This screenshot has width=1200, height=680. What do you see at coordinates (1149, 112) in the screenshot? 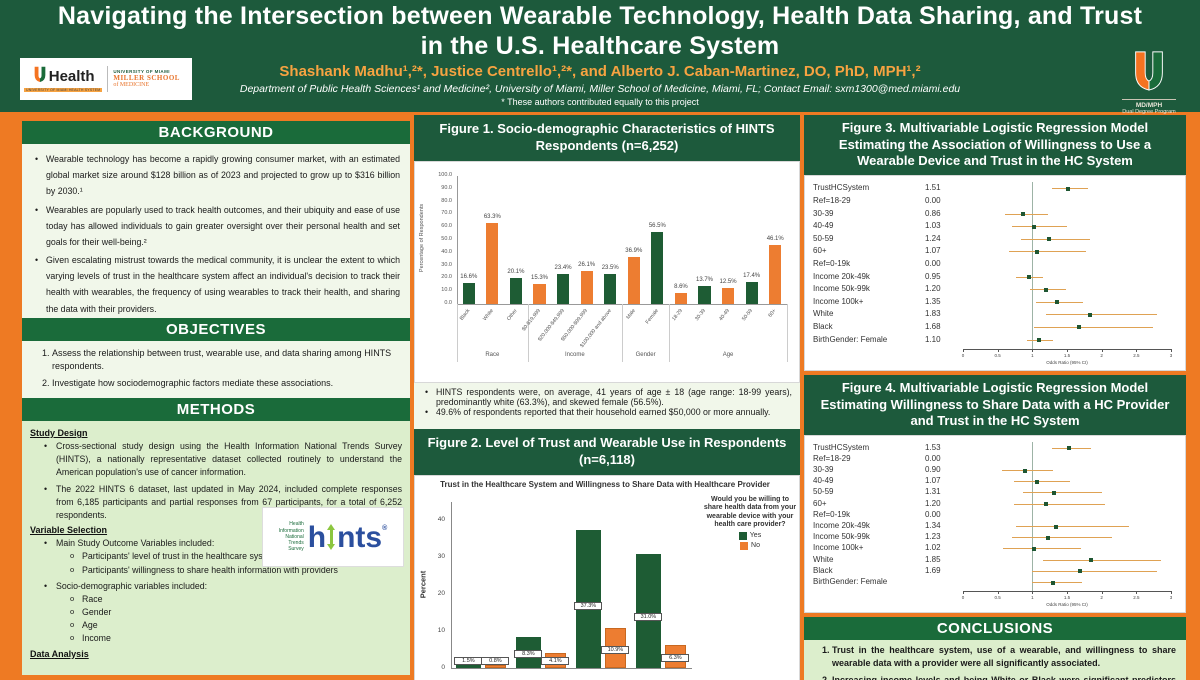
I see `program-line2: Dual Degree Program` at bounding box center [1149, 112].